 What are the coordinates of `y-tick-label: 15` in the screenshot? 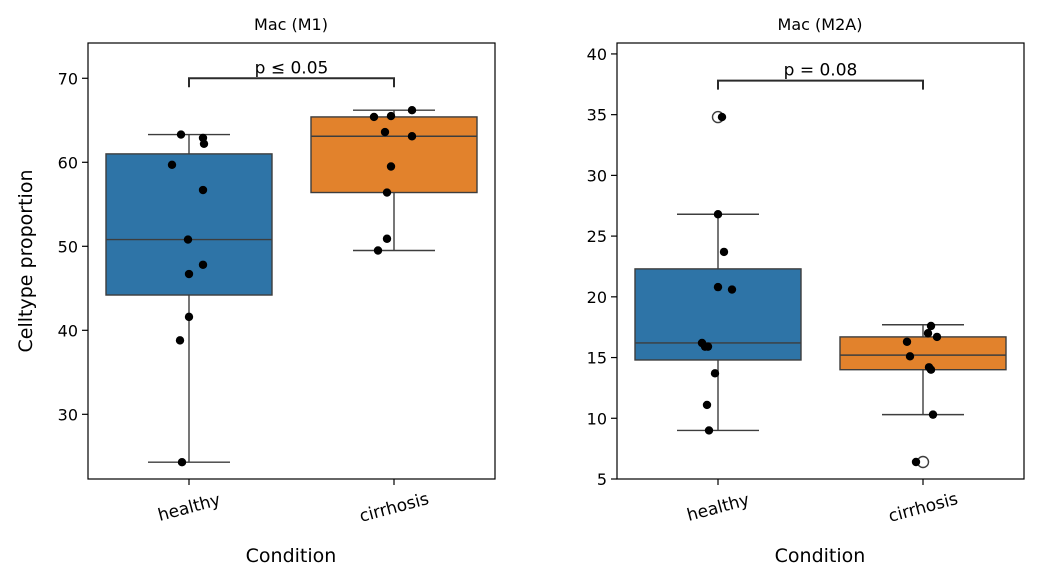 It's located at (597, 358).